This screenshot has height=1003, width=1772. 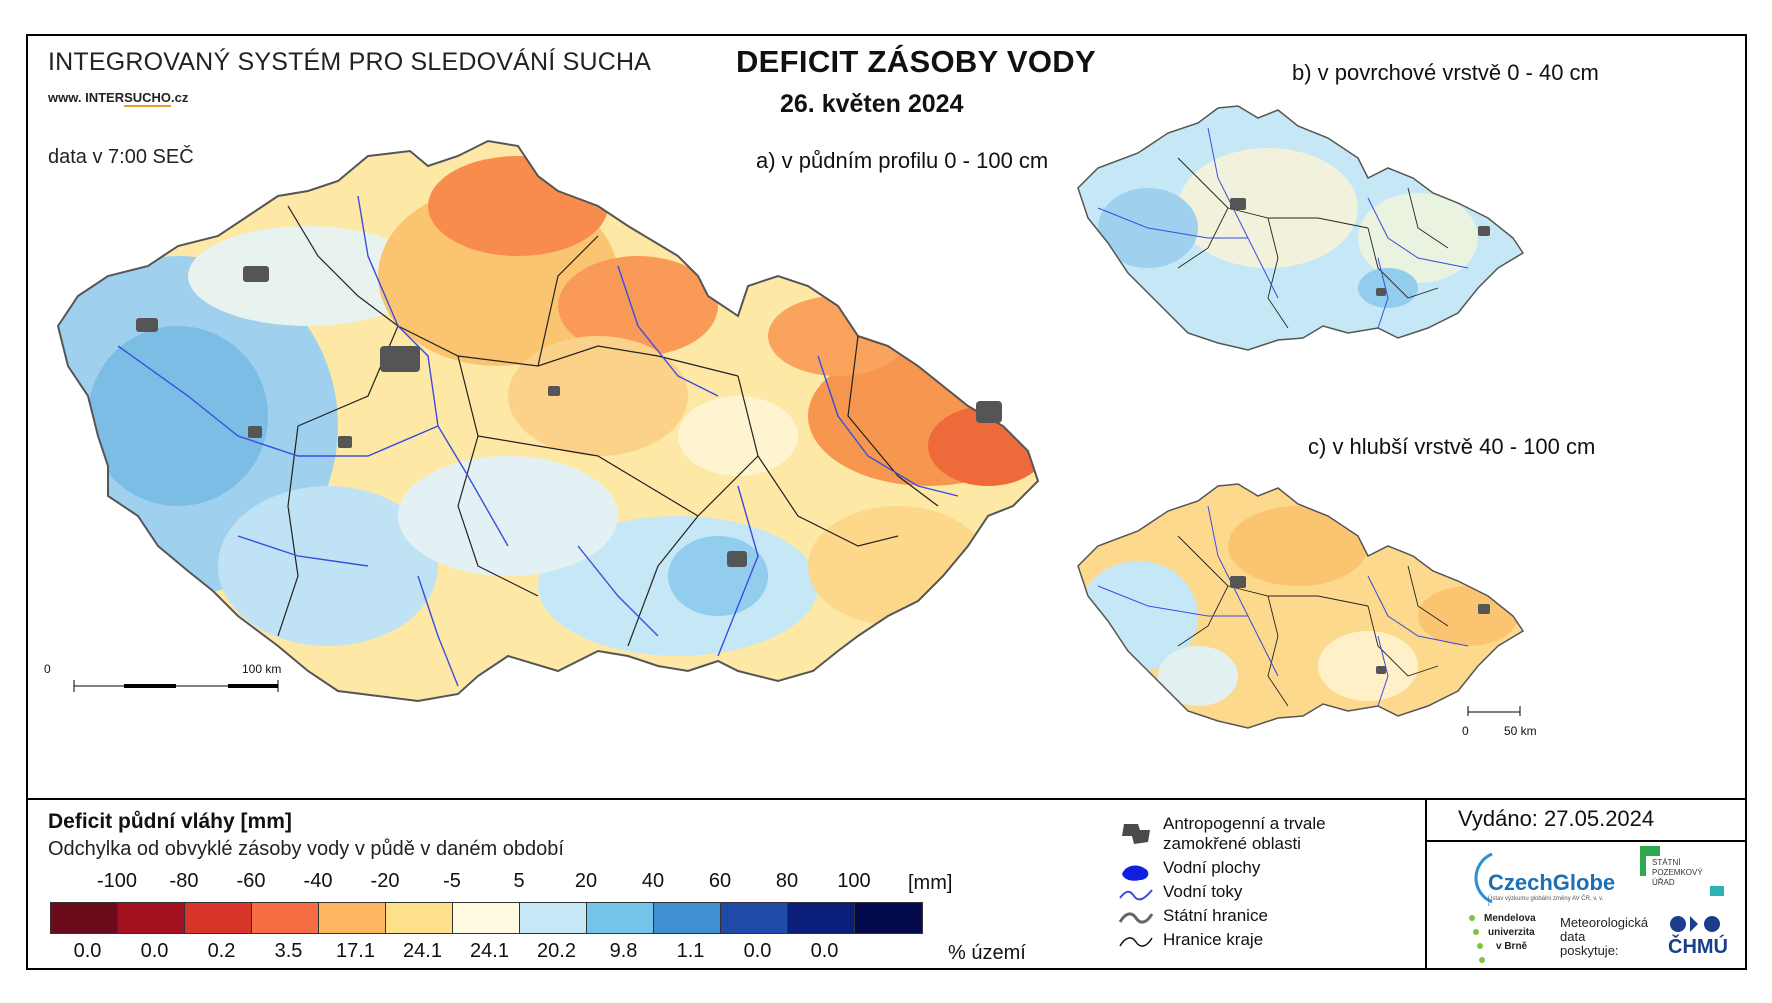 What do you see at coordinates (1215, 915) in the screenshot?
I see `key-state-border-label: Státní hranice` at bounding box center [1215, 915].